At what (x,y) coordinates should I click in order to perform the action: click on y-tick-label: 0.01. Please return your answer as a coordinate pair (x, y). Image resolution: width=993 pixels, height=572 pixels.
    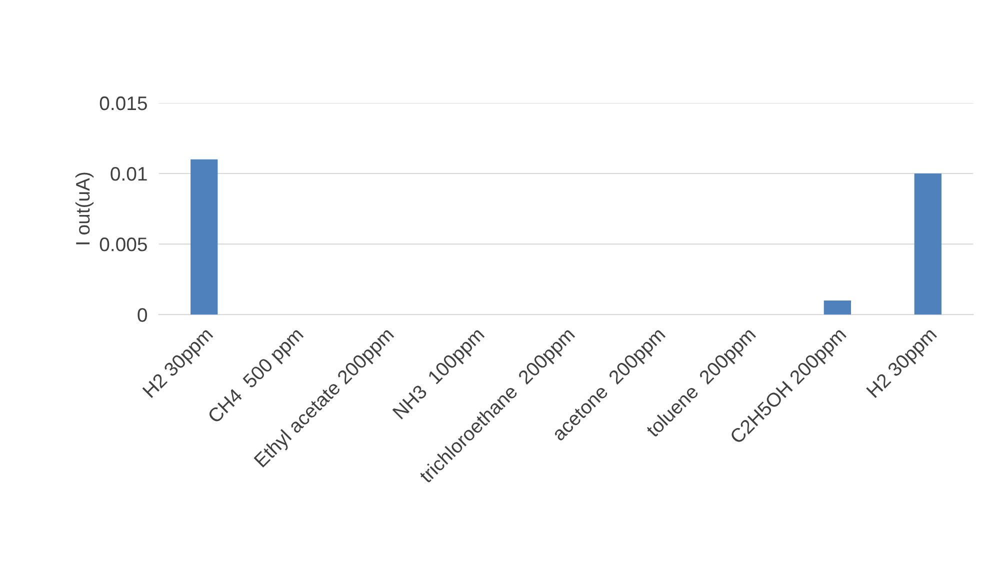
    Looking at the image, I should click on (128, 173).